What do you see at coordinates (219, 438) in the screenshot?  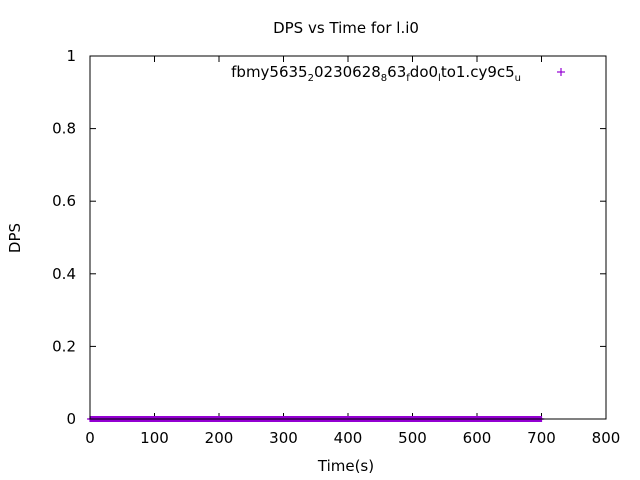 I see `x-tick-label: 200` at bounding box center [219, 438].